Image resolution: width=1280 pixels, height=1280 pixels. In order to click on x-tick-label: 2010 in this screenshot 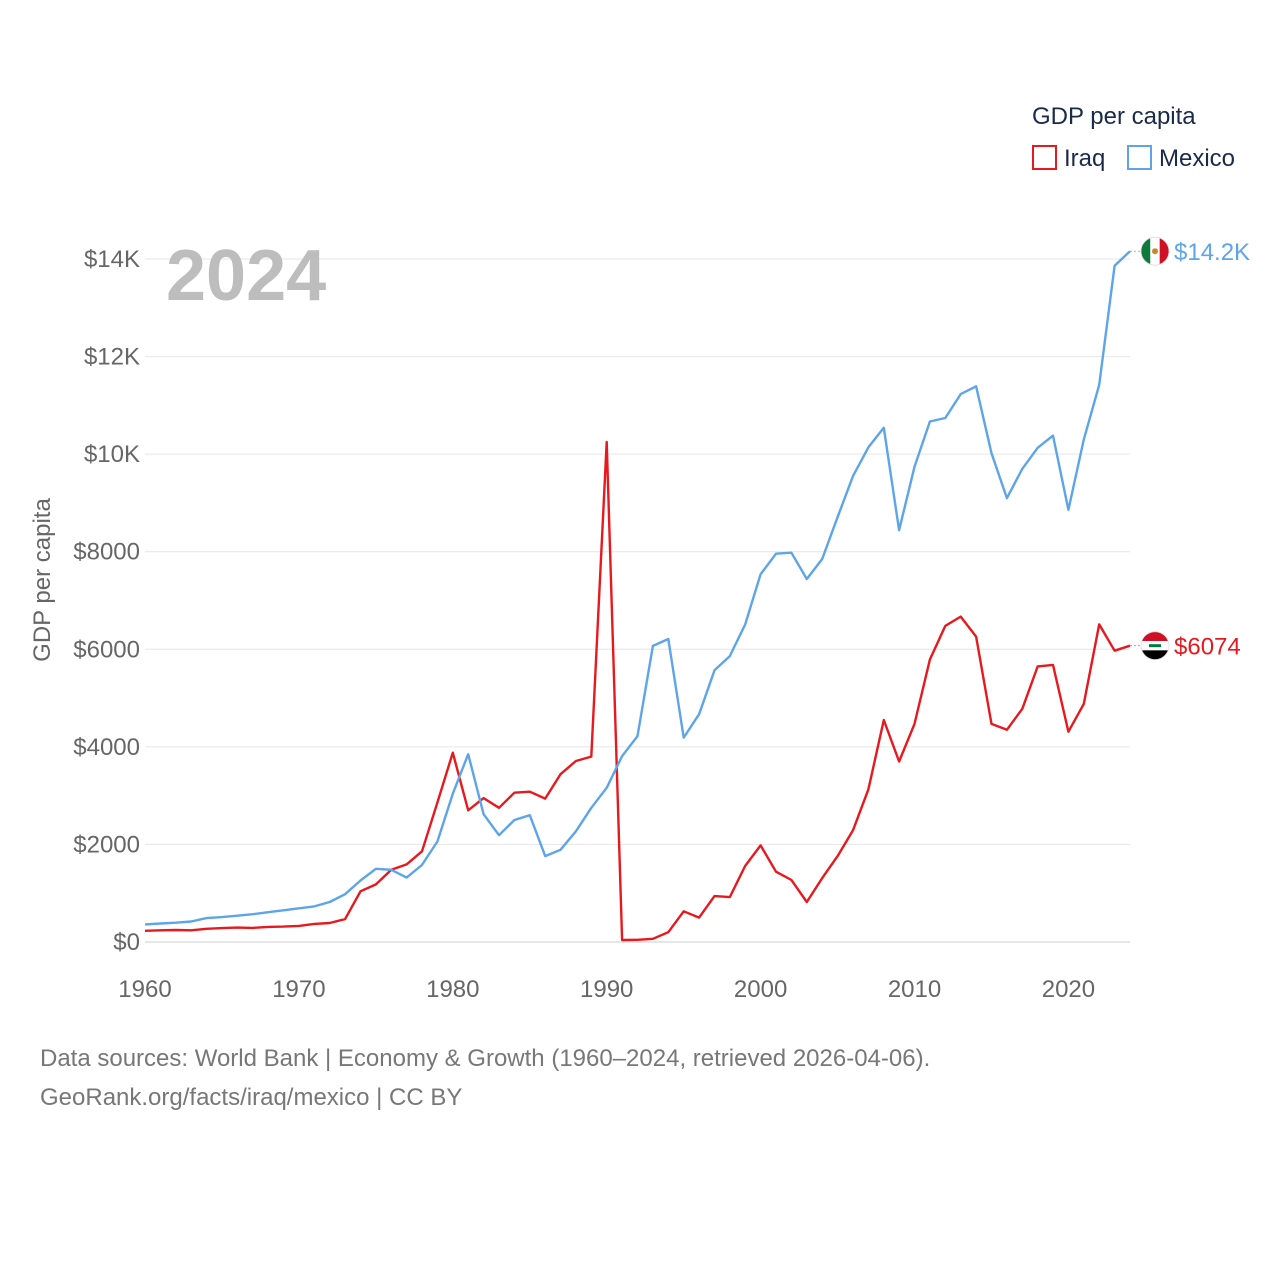, I will do `click(914, 989)`.